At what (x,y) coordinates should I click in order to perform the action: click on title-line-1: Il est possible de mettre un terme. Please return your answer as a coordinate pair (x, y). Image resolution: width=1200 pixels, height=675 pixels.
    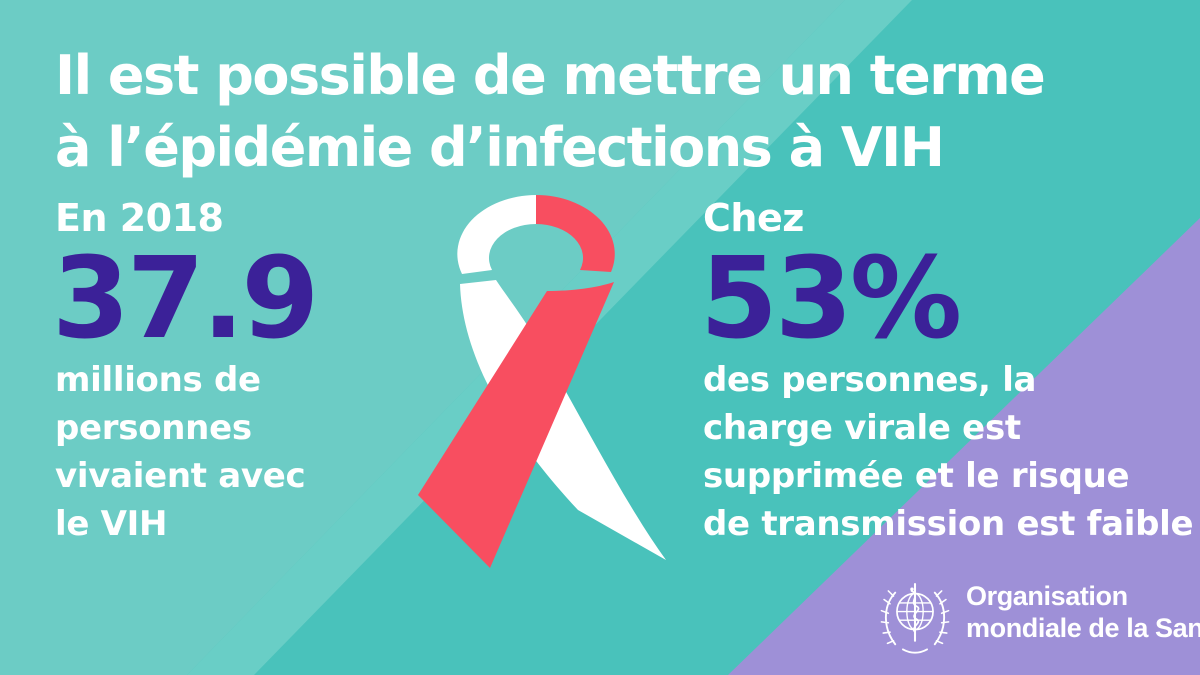
    Looking at the image, I should click on (550, 75).